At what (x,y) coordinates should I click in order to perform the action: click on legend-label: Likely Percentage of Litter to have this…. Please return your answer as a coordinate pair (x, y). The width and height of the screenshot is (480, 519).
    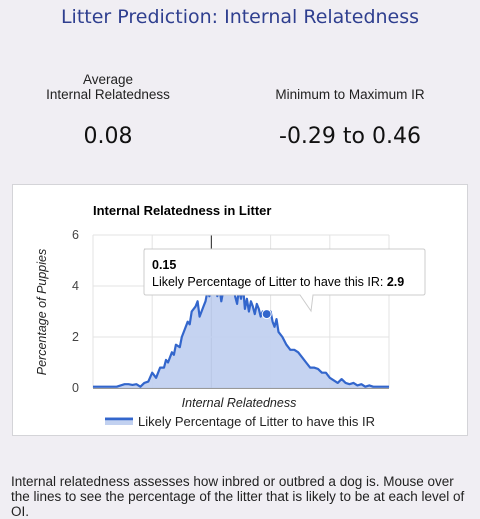
    Looking at the image, I should click on (256, 421).